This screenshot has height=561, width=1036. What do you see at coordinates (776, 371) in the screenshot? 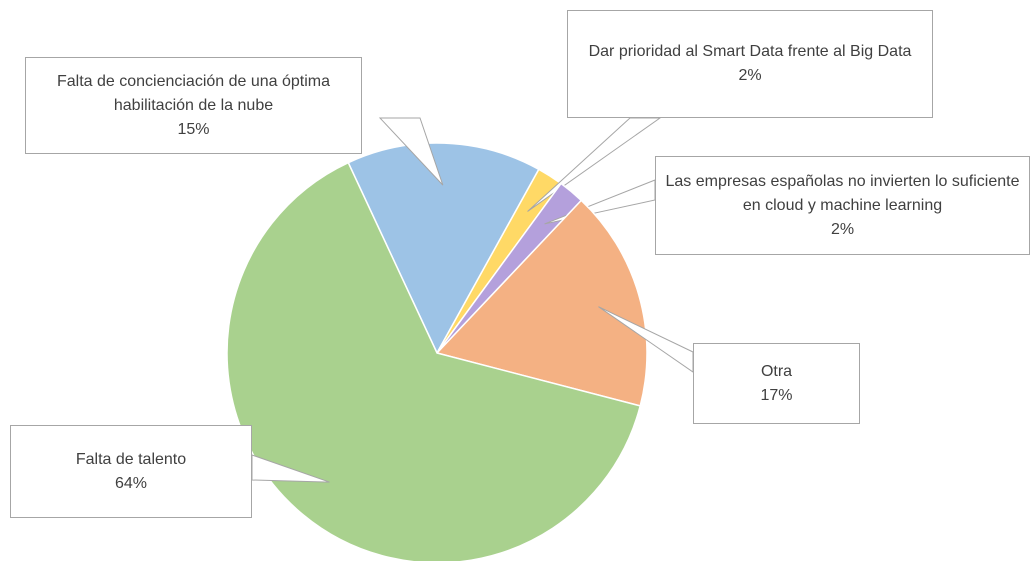
I see `label-category: Otra` at bounding box center [776, 371].